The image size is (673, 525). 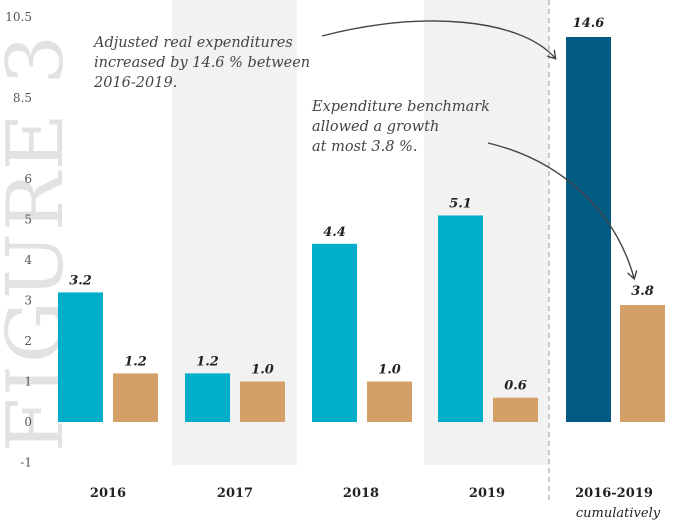 I want to click on y-tick-label: 5, so click(x=28, y=220).